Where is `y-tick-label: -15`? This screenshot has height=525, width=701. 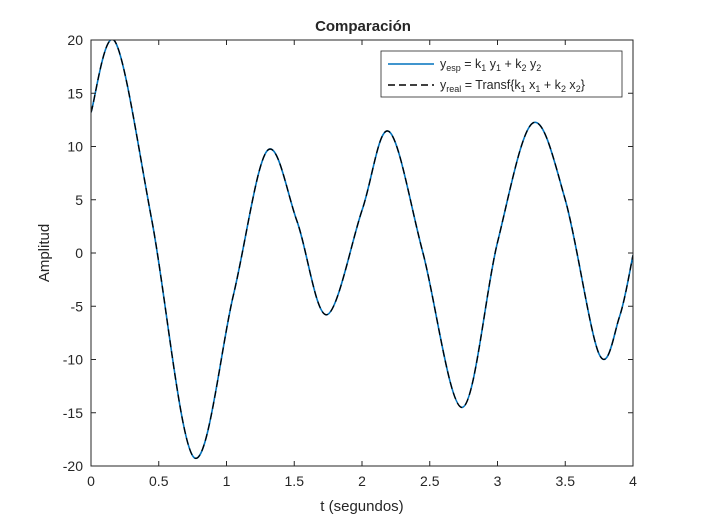 y-tick-label: -15 is located at coordinates (73, 413).